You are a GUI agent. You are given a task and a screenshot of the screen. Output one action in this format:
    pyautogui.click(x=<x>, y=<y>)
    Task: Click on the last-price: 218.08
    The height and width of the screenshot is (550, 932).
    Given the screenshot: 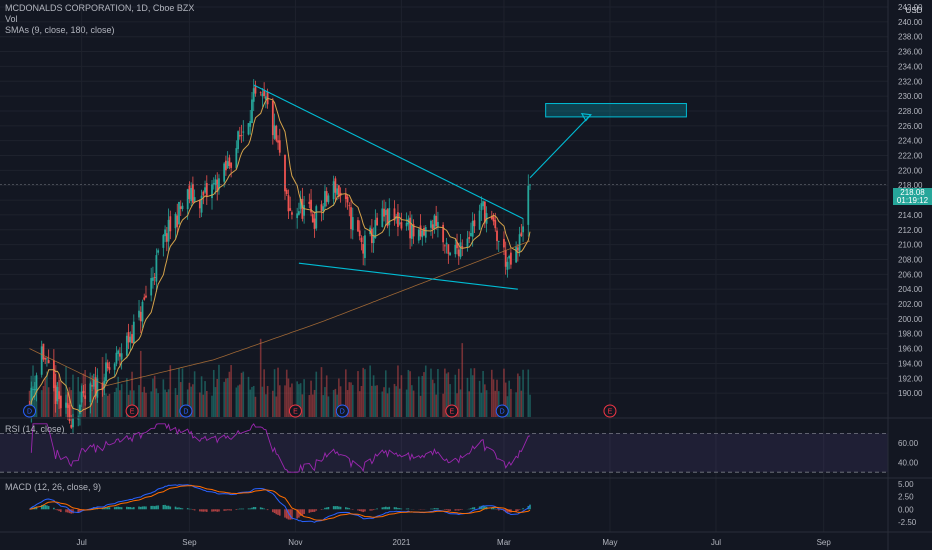 What is the action you would take?
    pyautogui.click(x=912, y=192)
    